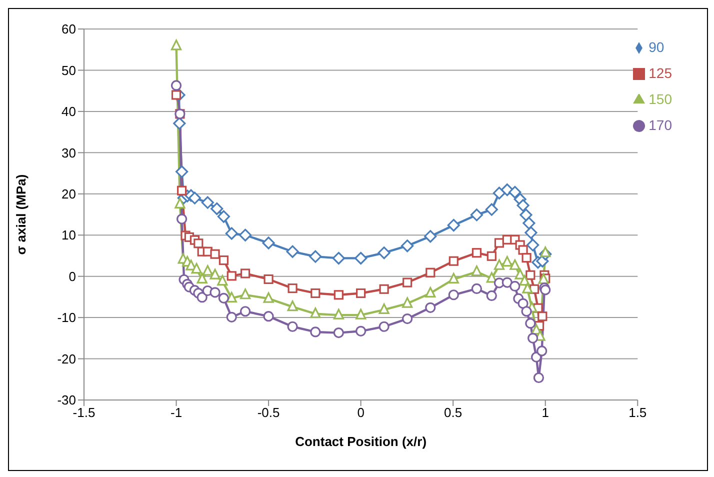 The height and width of the screenshot is (477, 714). I want to click on x-tick-label: -1, so click(176, 412).